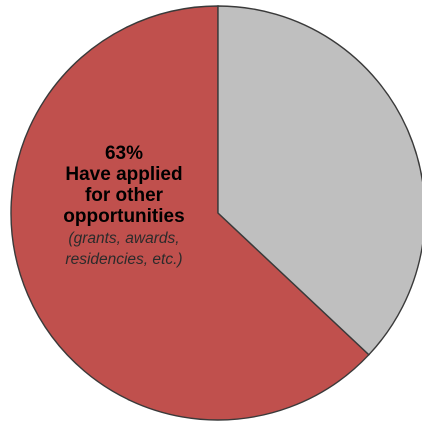  What do you see at coordinates (124, 195) in the screenshot?
I see `slice-0-label-line: for other` at bounding box center [124, 195].